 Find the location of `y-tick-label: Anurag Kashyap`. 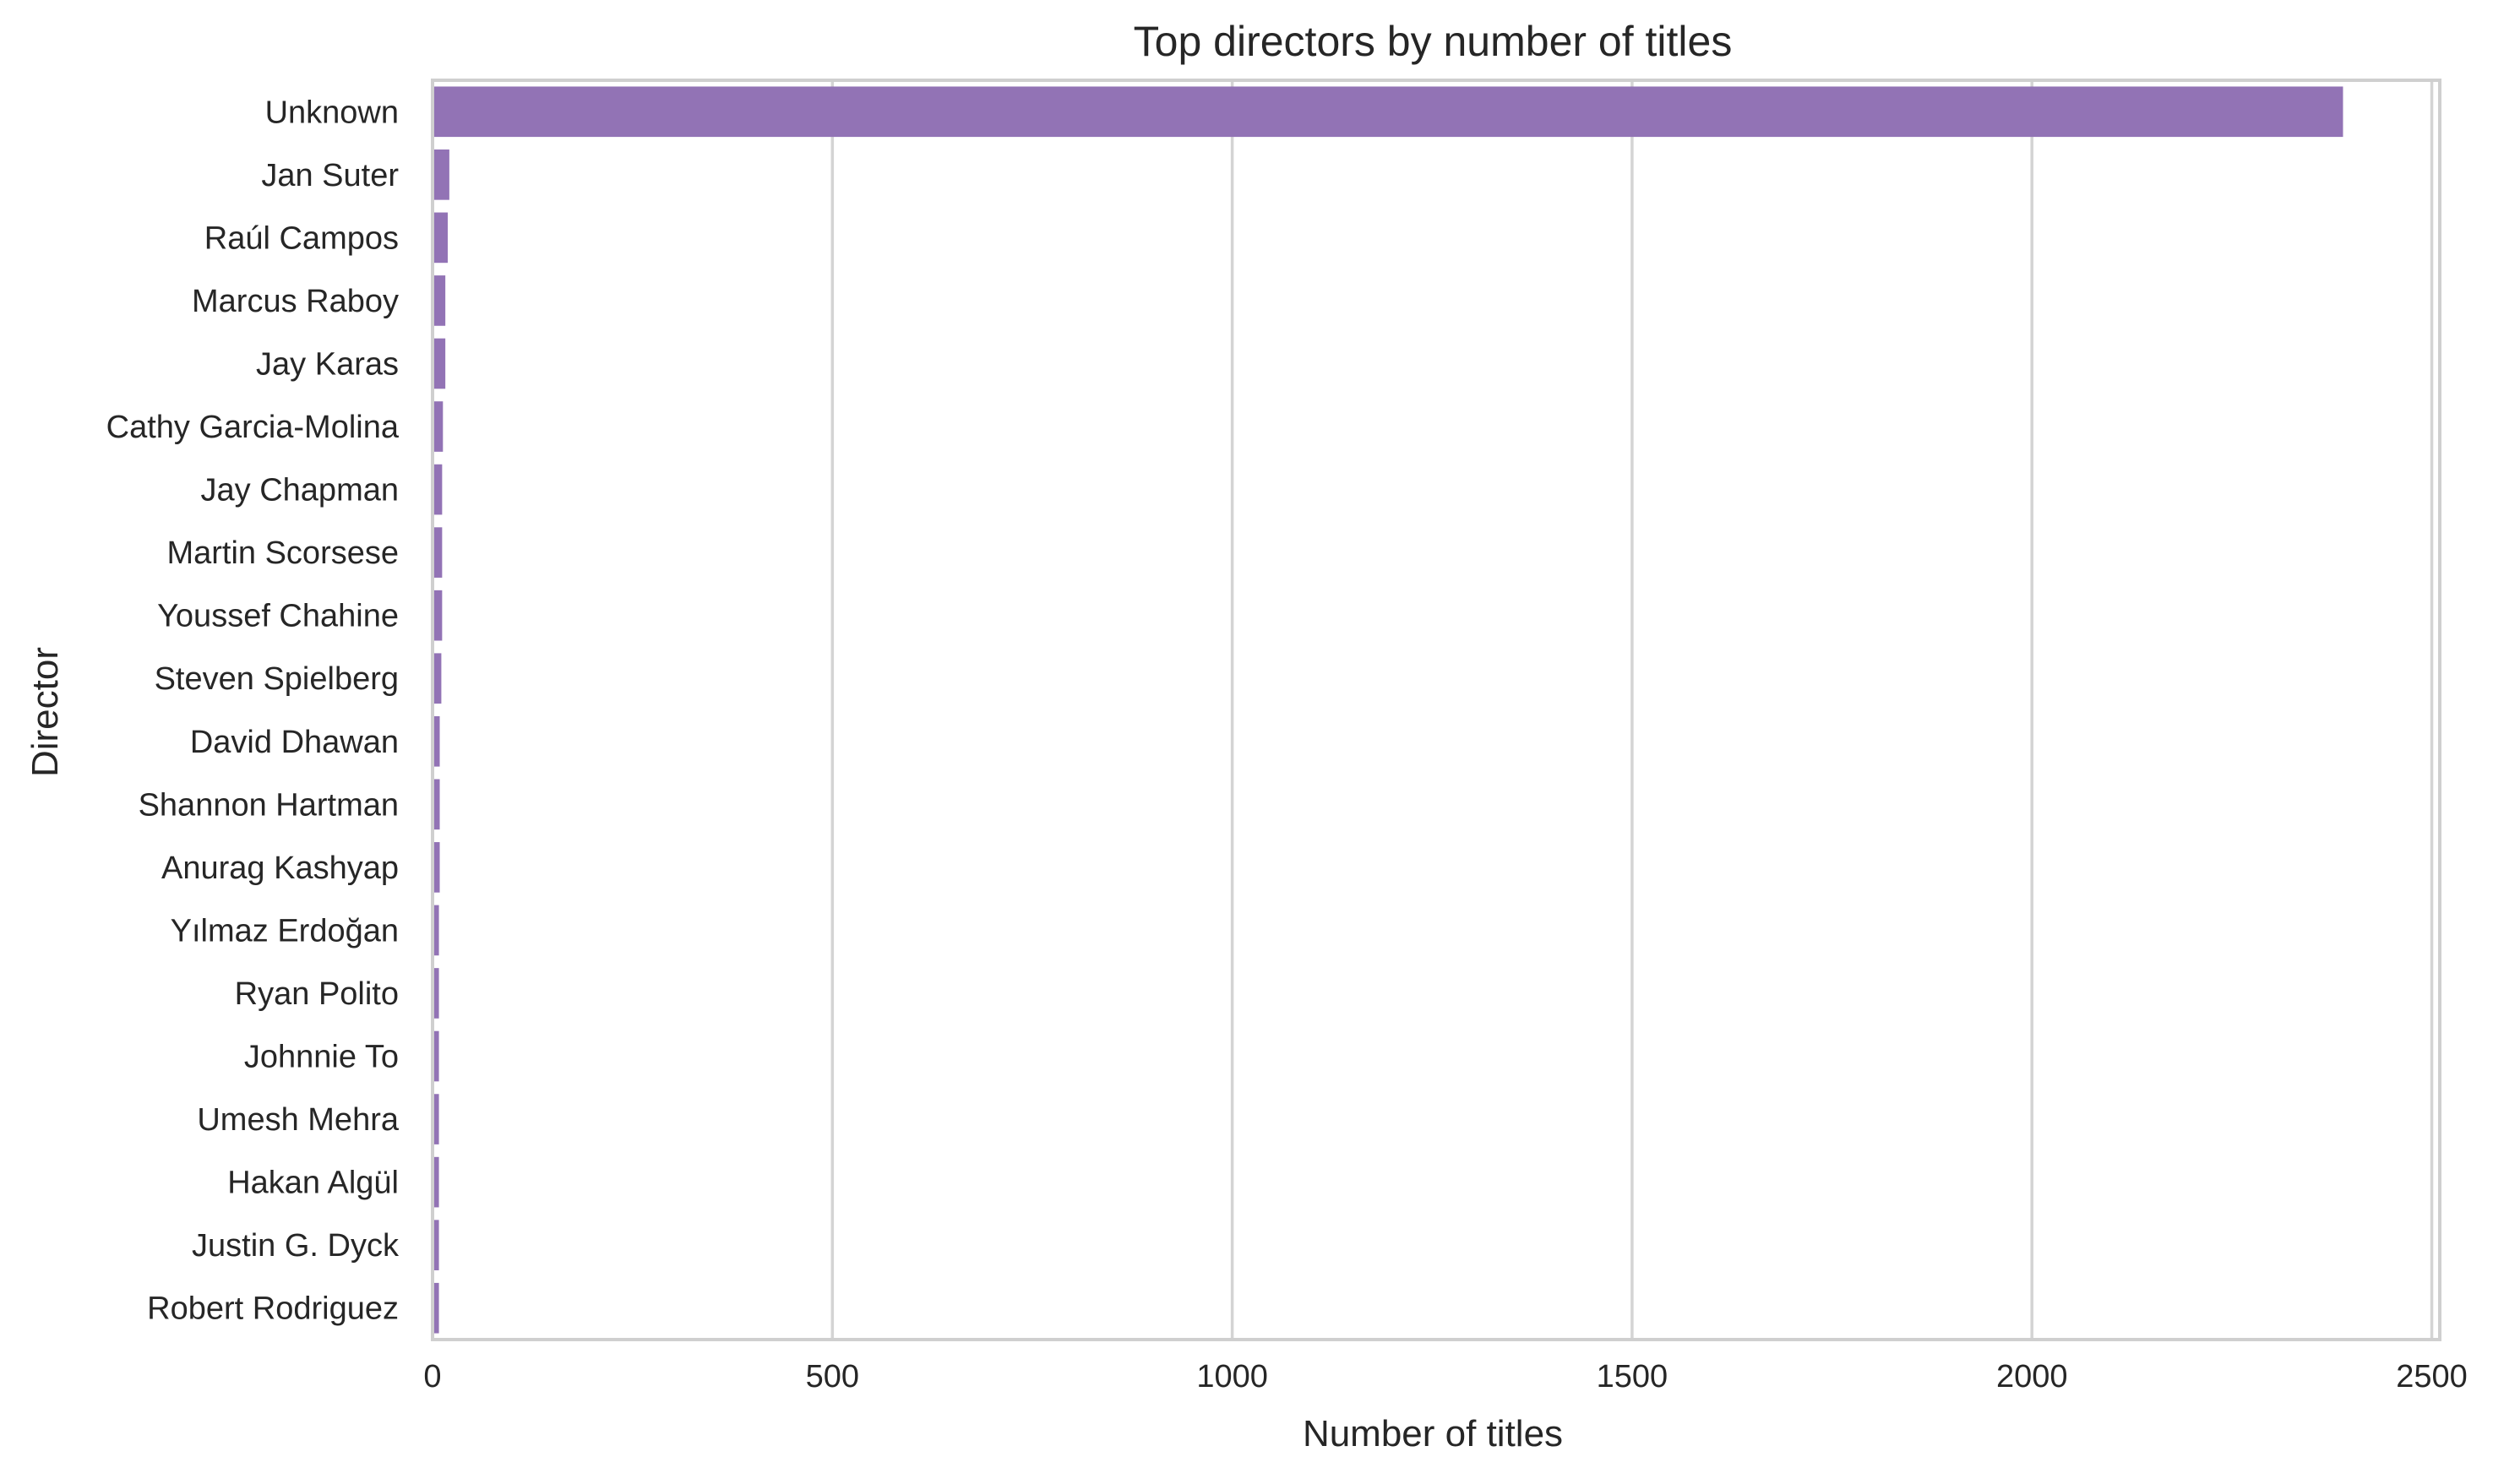

y-tick-label: Anurag Kashyap is located at coordinates (280, 868).